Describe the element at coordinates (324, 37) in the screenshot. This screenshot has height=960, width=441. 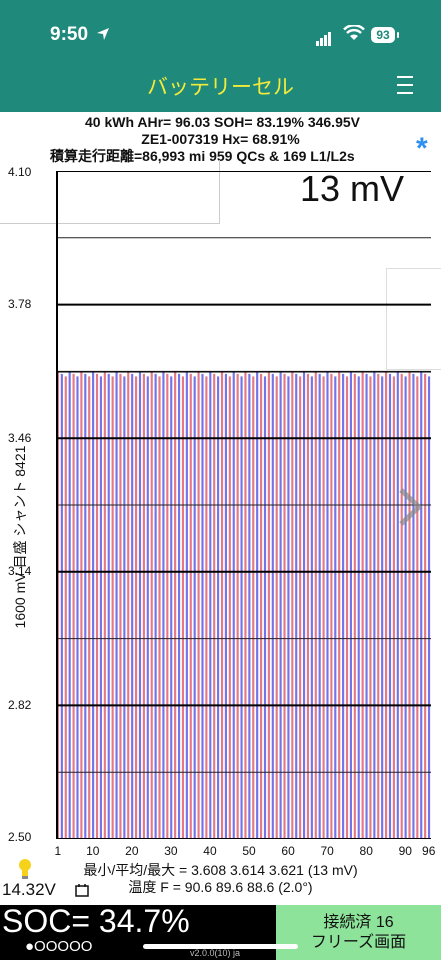
I see `cellular-signal-icon` at that location.